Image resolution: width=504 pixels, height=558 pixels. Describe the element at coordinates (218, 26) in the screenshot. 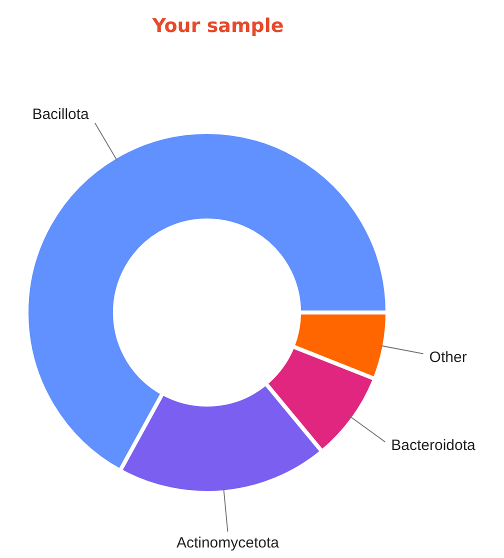

I see `chart-title: Your sample` at that location.